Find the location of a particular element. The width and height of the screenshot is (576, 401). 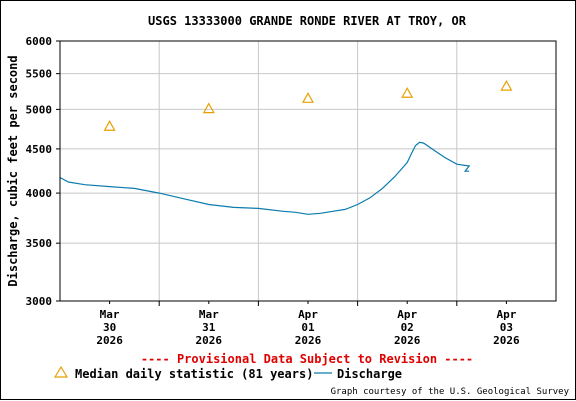

legend-discharge-label: Discharge is located at coordinates (369, 374).